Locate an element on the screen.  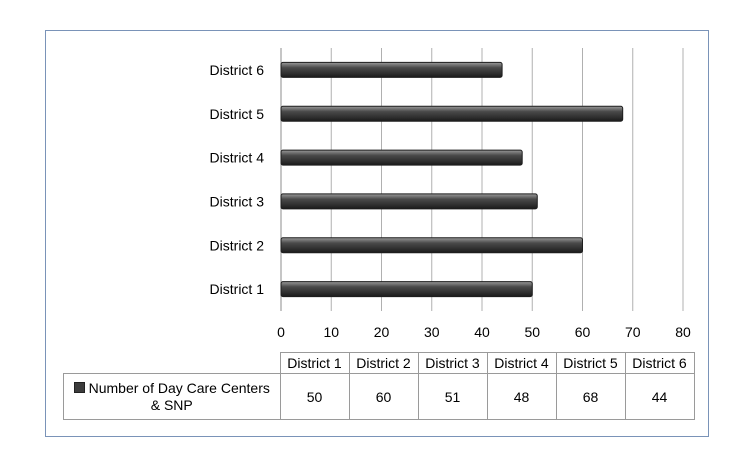
x-tick-label: 40 is located at coordinates (482, 332).